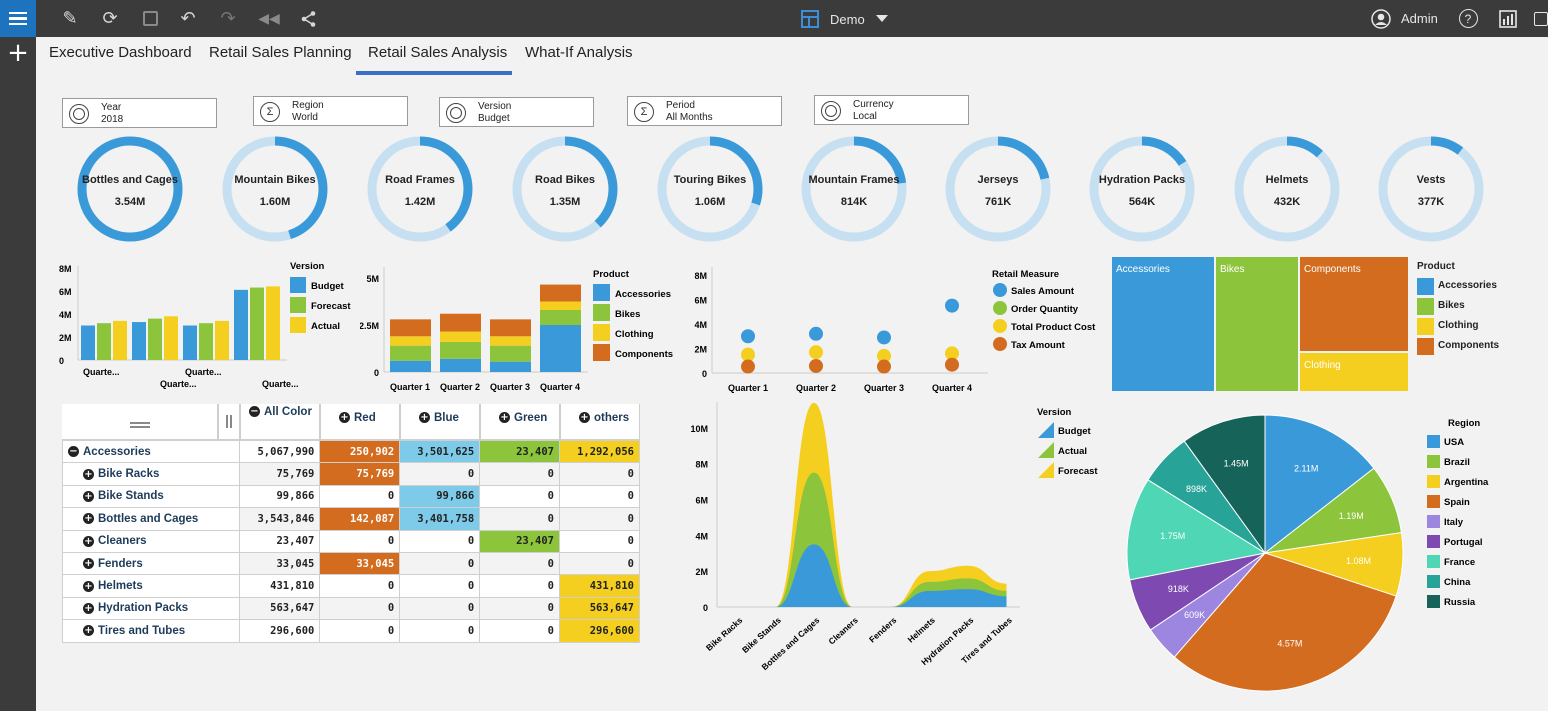  Describe the element at coordinates (151, 586) in the screenshot. I see `row-header: + Helmets` at that location.